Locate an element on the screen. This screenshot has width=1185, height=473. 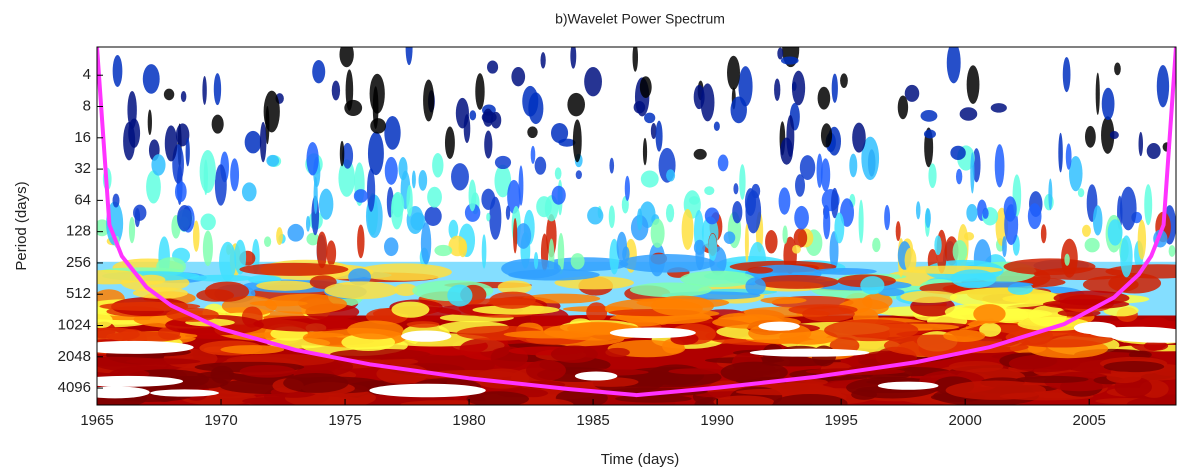
y-tick-label: 256 is located at coordinates (78, 262).